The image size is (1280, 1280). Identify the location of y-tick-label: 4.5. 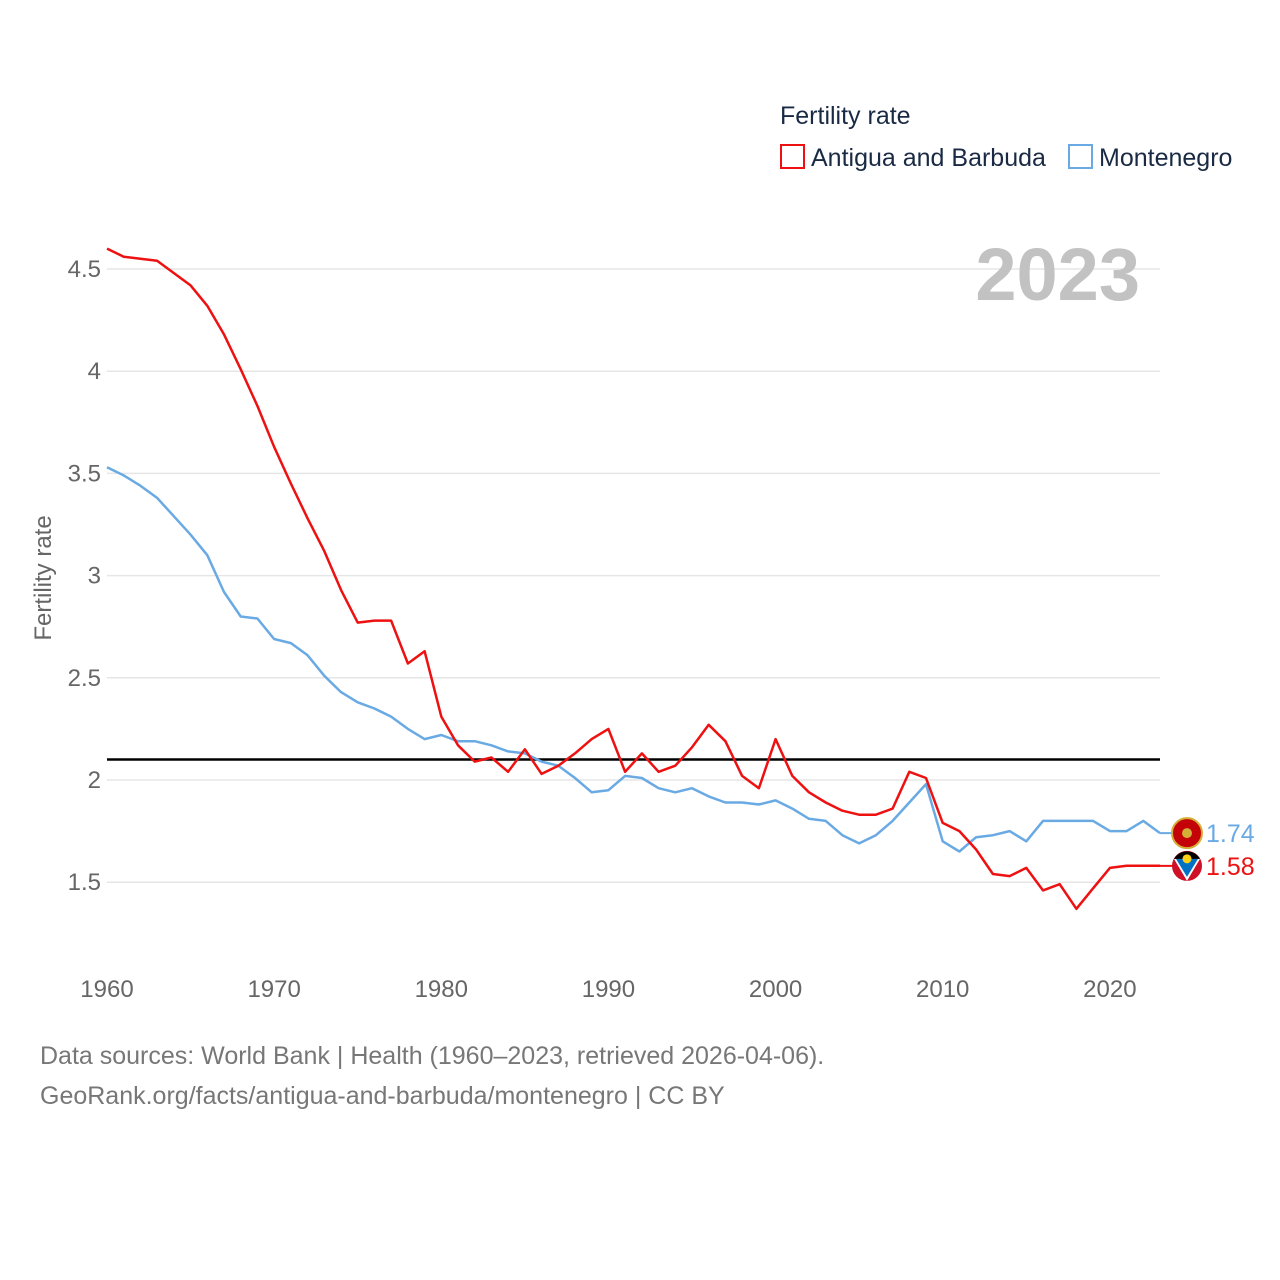
(84, 269).